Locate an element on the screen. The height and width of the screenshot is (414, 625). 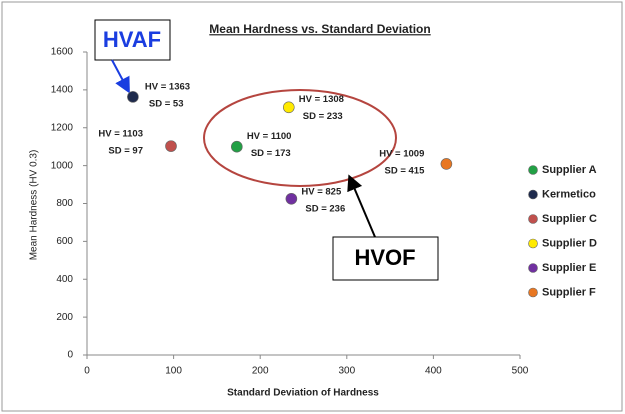
value-label: HV = 1009 is located at coordinates (401, 153).